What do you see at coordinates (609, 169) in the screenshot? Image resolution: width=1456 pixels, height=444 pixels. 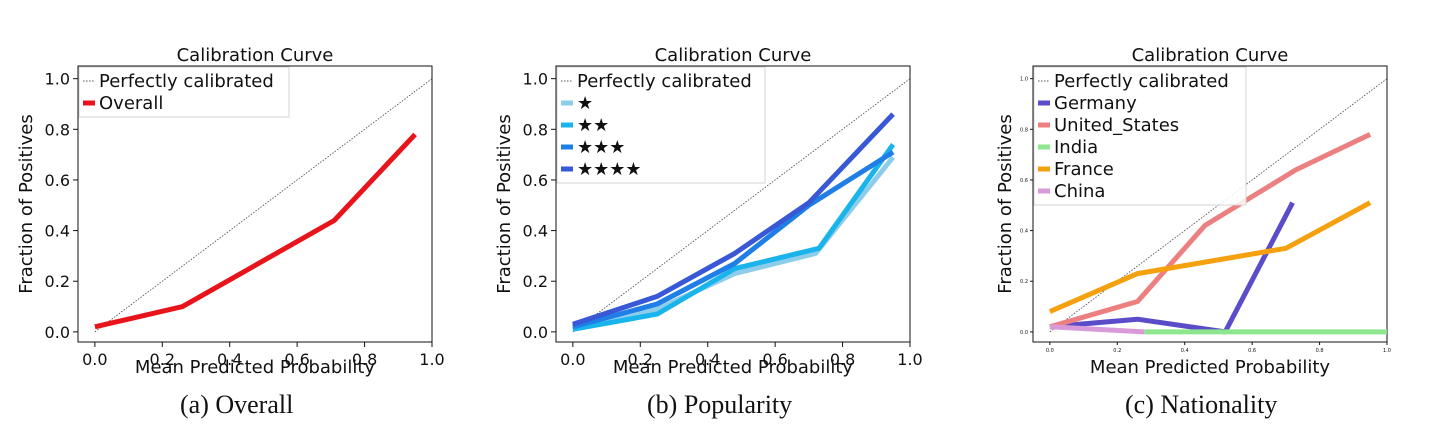 I see `legend-label-four-star: ★★★★` at bounding box center [609, 169].